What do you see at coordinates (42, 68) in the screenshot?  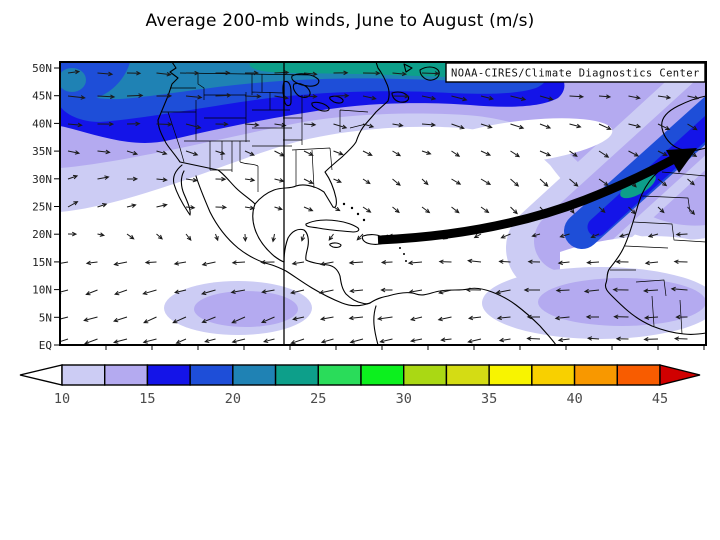 I see `lat-tick-label: 50N` at bounding box center [42, 68].